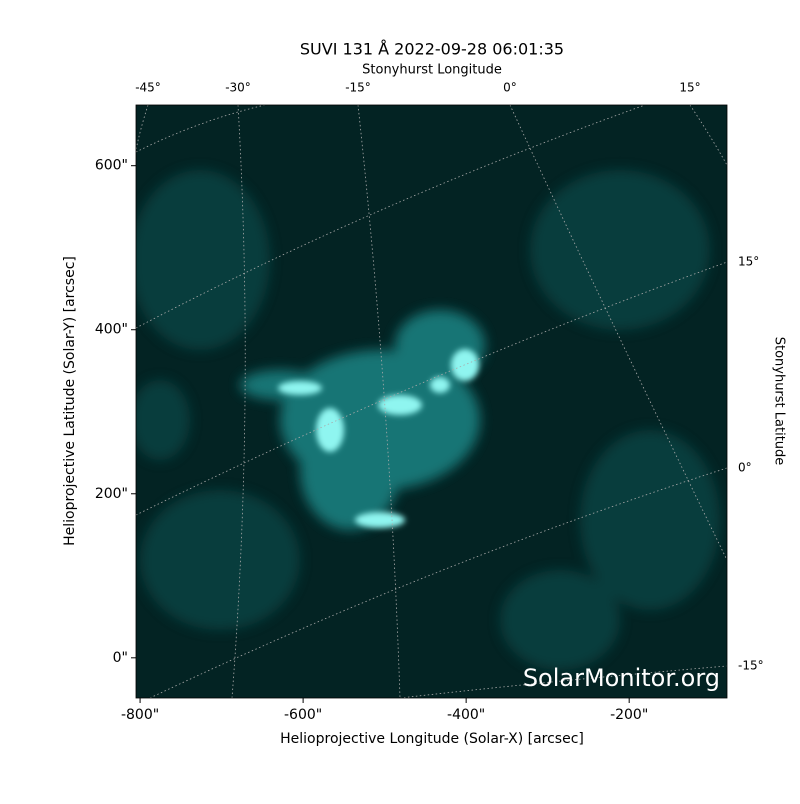 This screenshot has width=800, height=804. Describe the element at coordinates (111, 166) in the screenshot. I see `y-tick-label: 600"` at that location.